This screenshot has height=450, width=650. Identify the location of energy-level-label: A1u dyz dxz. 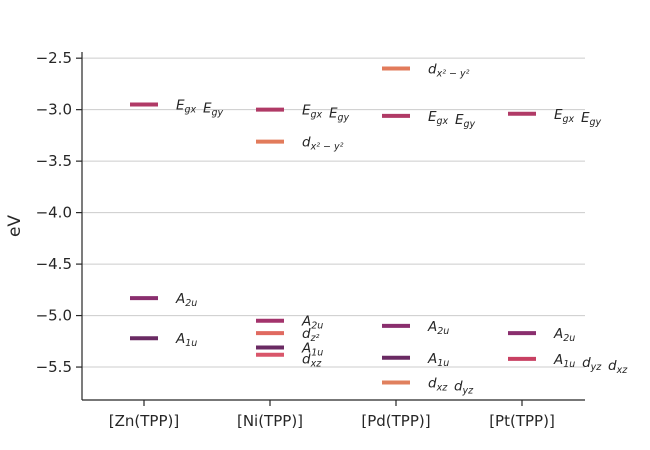
(590, 364).